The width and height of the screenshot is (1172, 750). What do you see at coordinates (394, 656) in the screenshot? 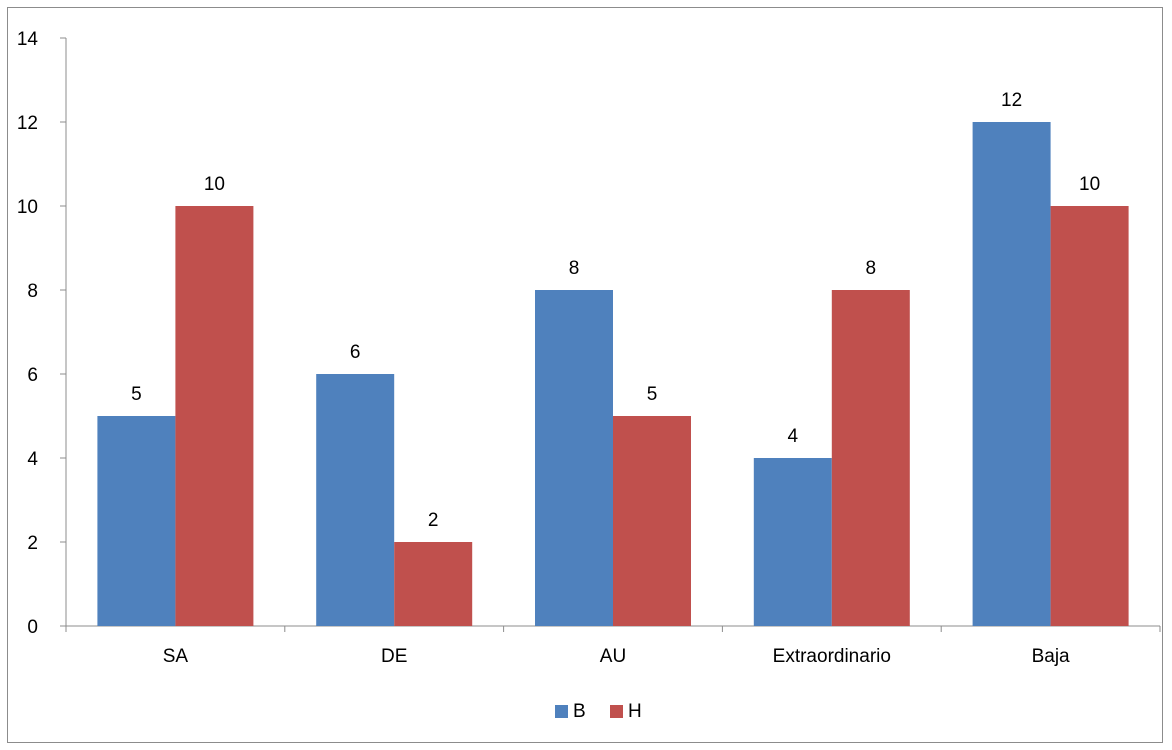
I see `x-category-label: DE` at bounding box center [394, 656].